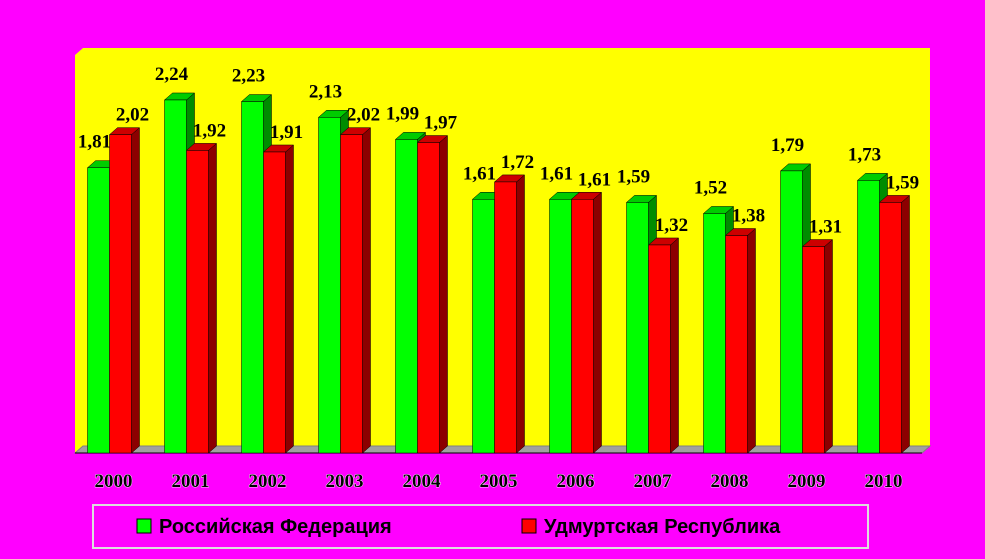 The image size is (985, 559). What do you see at coordinates (248, 76) in the screenshot?
I see `value-label: 2,23` at bounding box center [248, 76].